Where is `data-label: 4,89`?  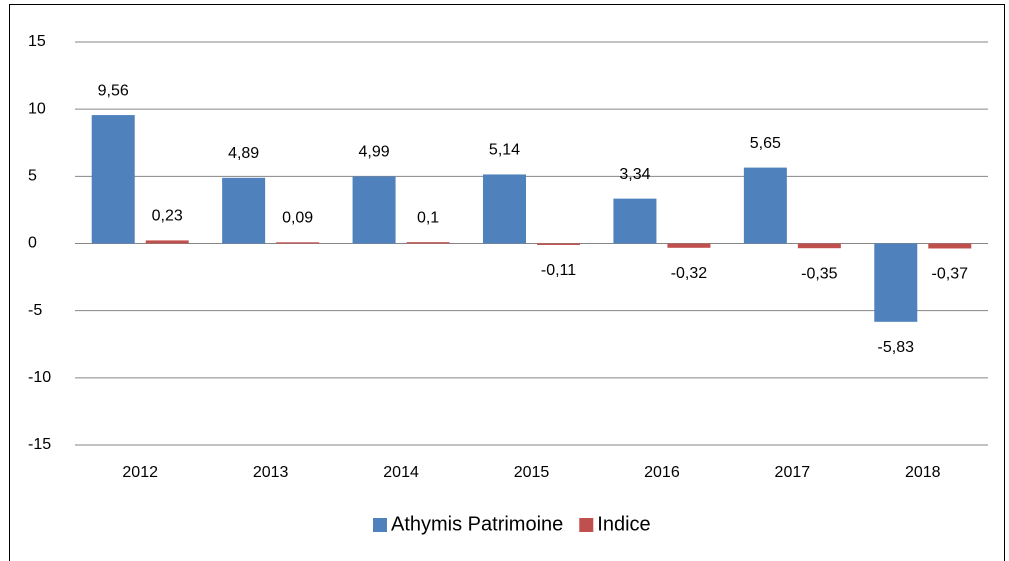
data-label: 4,89 is located at coordinates (243, 153).